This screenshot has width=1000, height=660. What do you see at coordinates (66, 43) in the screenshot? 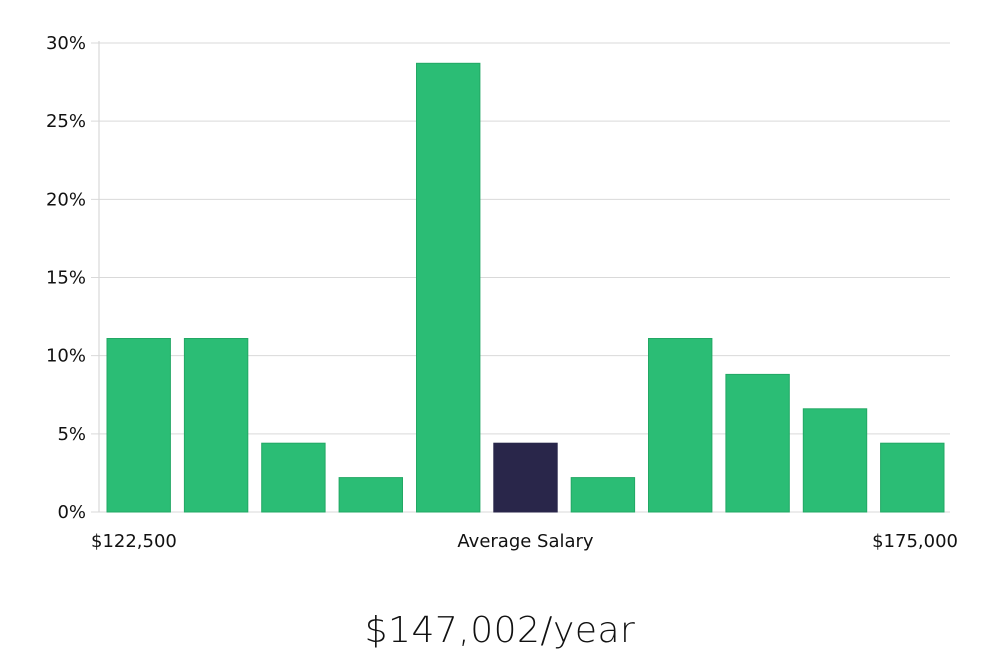
I see `y-tick-label: 30%` at bounding box center [66, 43].